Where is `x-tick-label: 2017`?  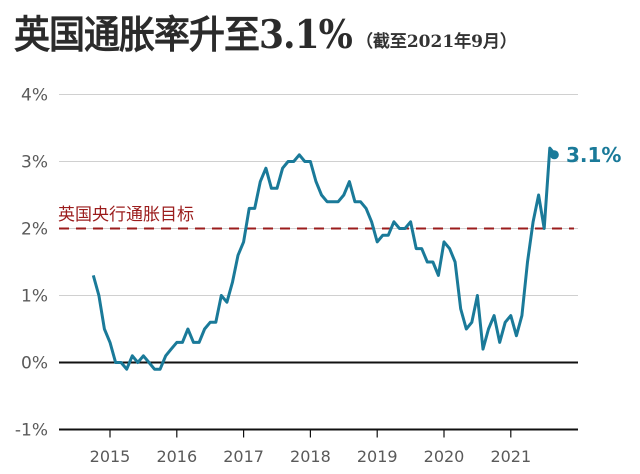
x-tick-label: 2017 is located at coordinates (243, 456).